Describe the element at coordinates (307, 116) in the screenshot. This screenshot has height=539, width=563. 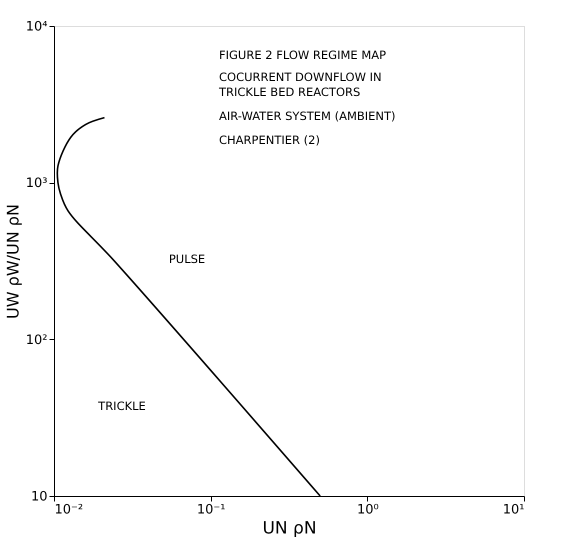
I see `annotation: AIR-WATER SYSTEM (AMBIENT)` at that location.